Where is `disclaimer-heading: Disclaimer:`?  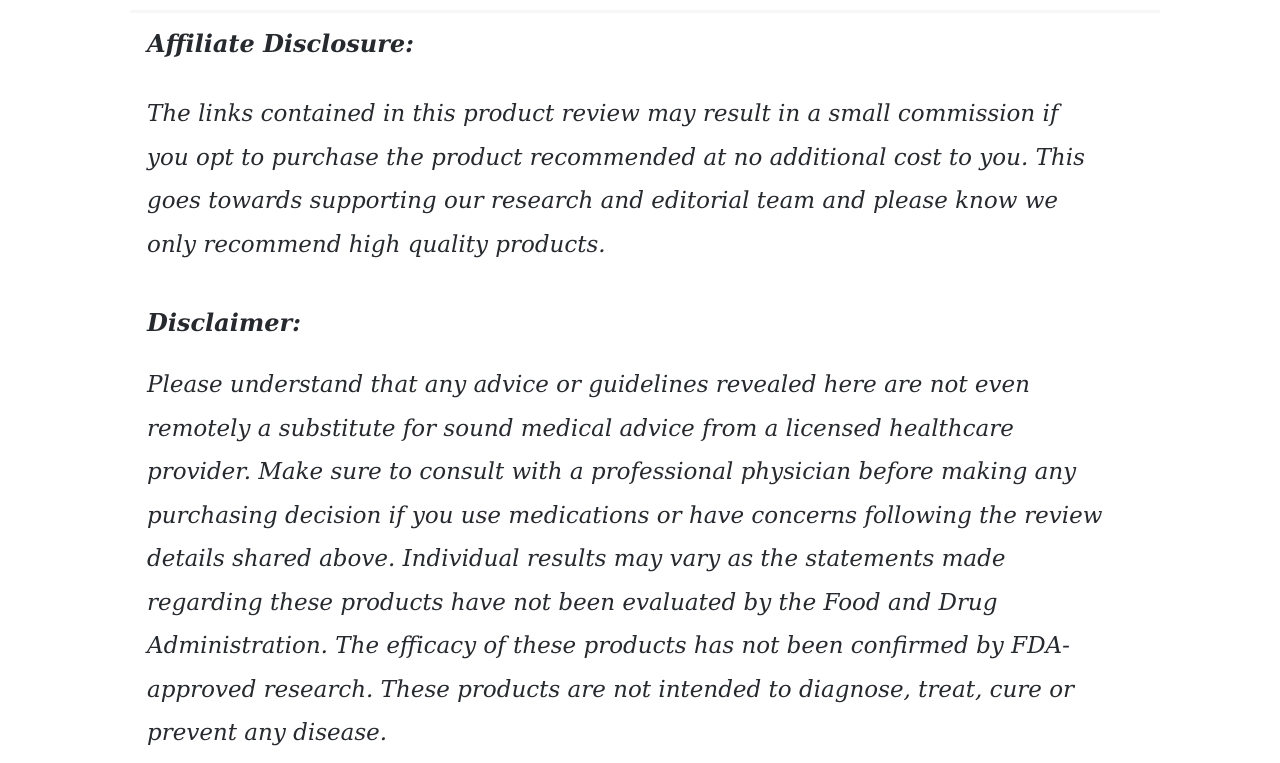 disclaimer-heading: Disclaimer: is located at coordinates (224, 322).